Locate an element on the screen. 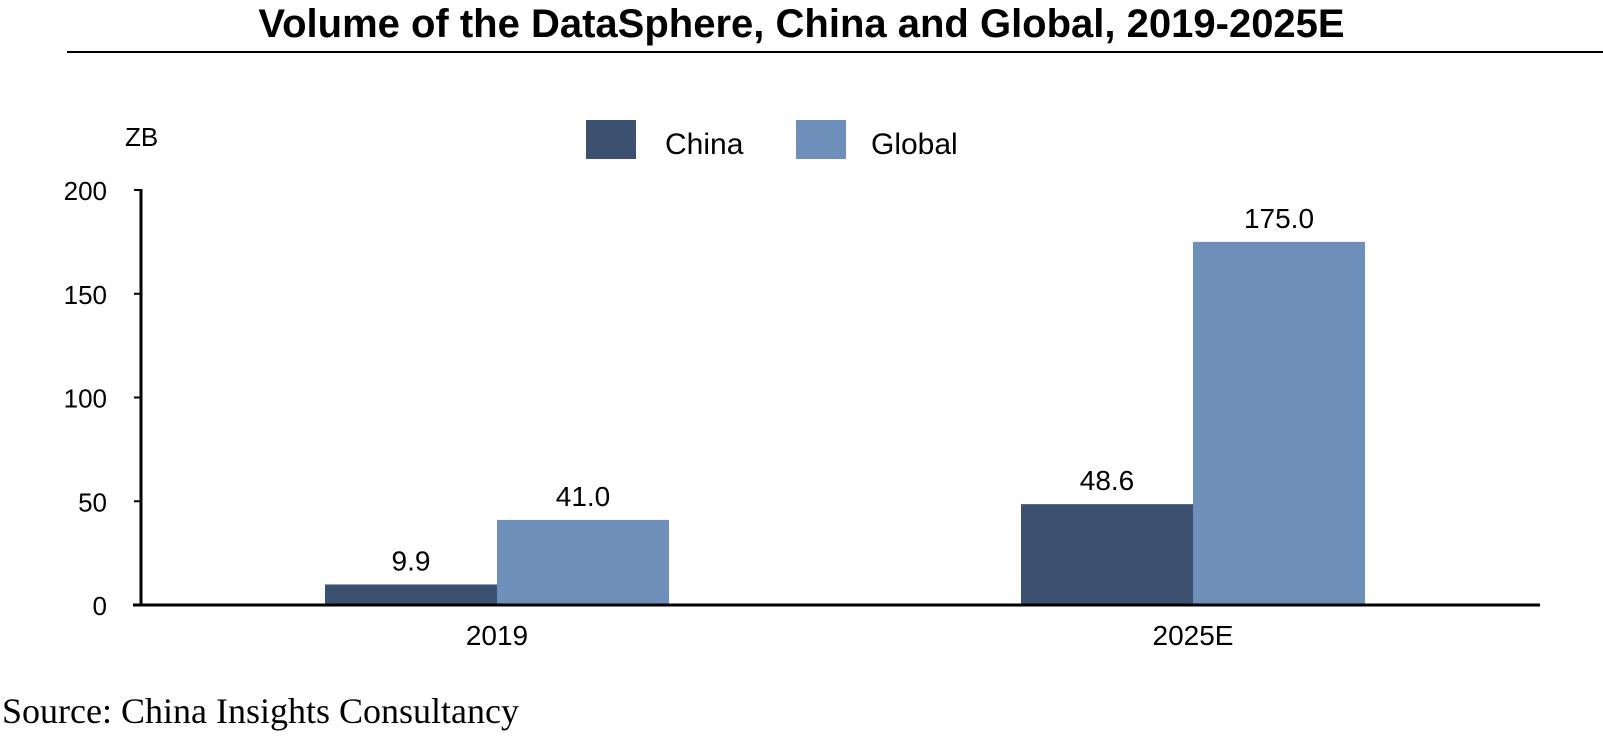  y-axis-unit-label: ZB is located at coordinates (141, 137).